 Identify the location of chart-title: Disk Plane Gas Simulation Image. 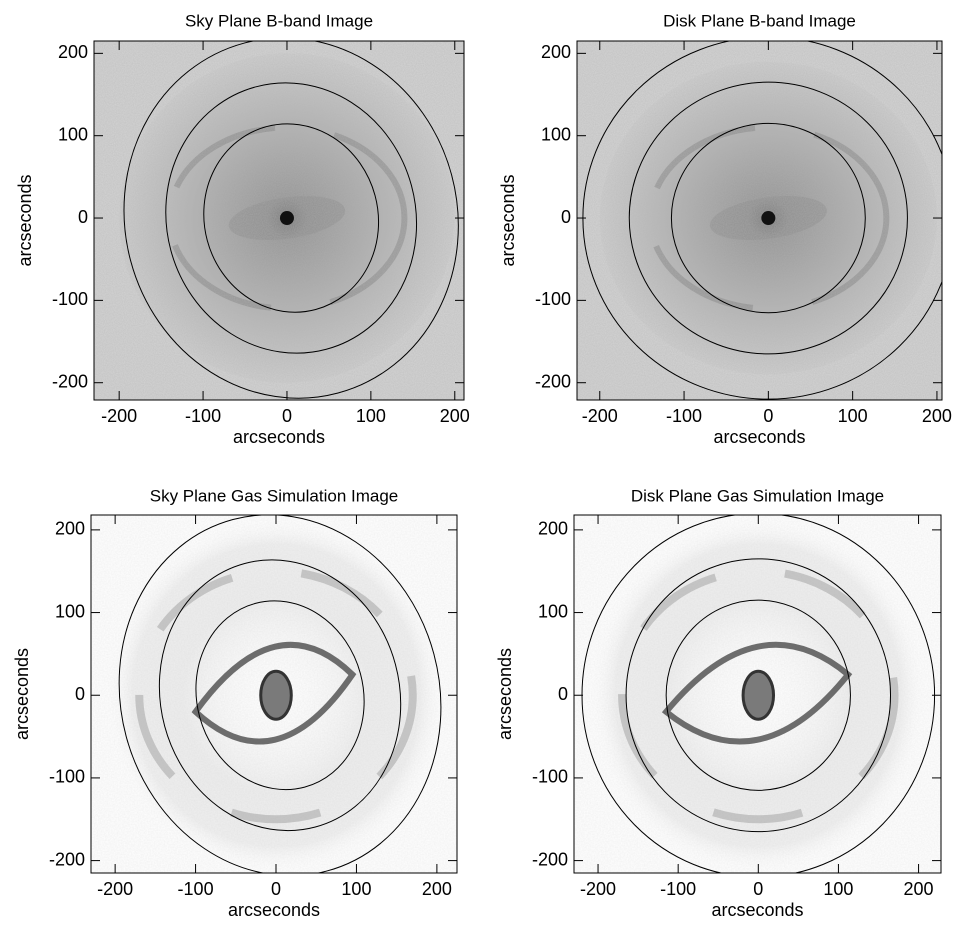
(757, 495).